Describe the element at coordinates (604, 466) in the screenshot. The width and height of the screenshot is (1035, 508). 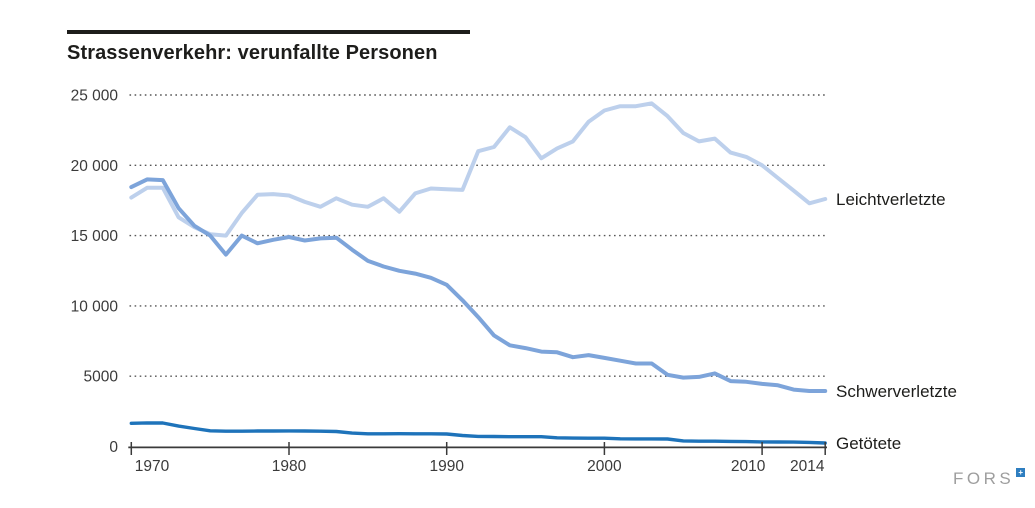
I see `x-tick-label: 2000` at that location.